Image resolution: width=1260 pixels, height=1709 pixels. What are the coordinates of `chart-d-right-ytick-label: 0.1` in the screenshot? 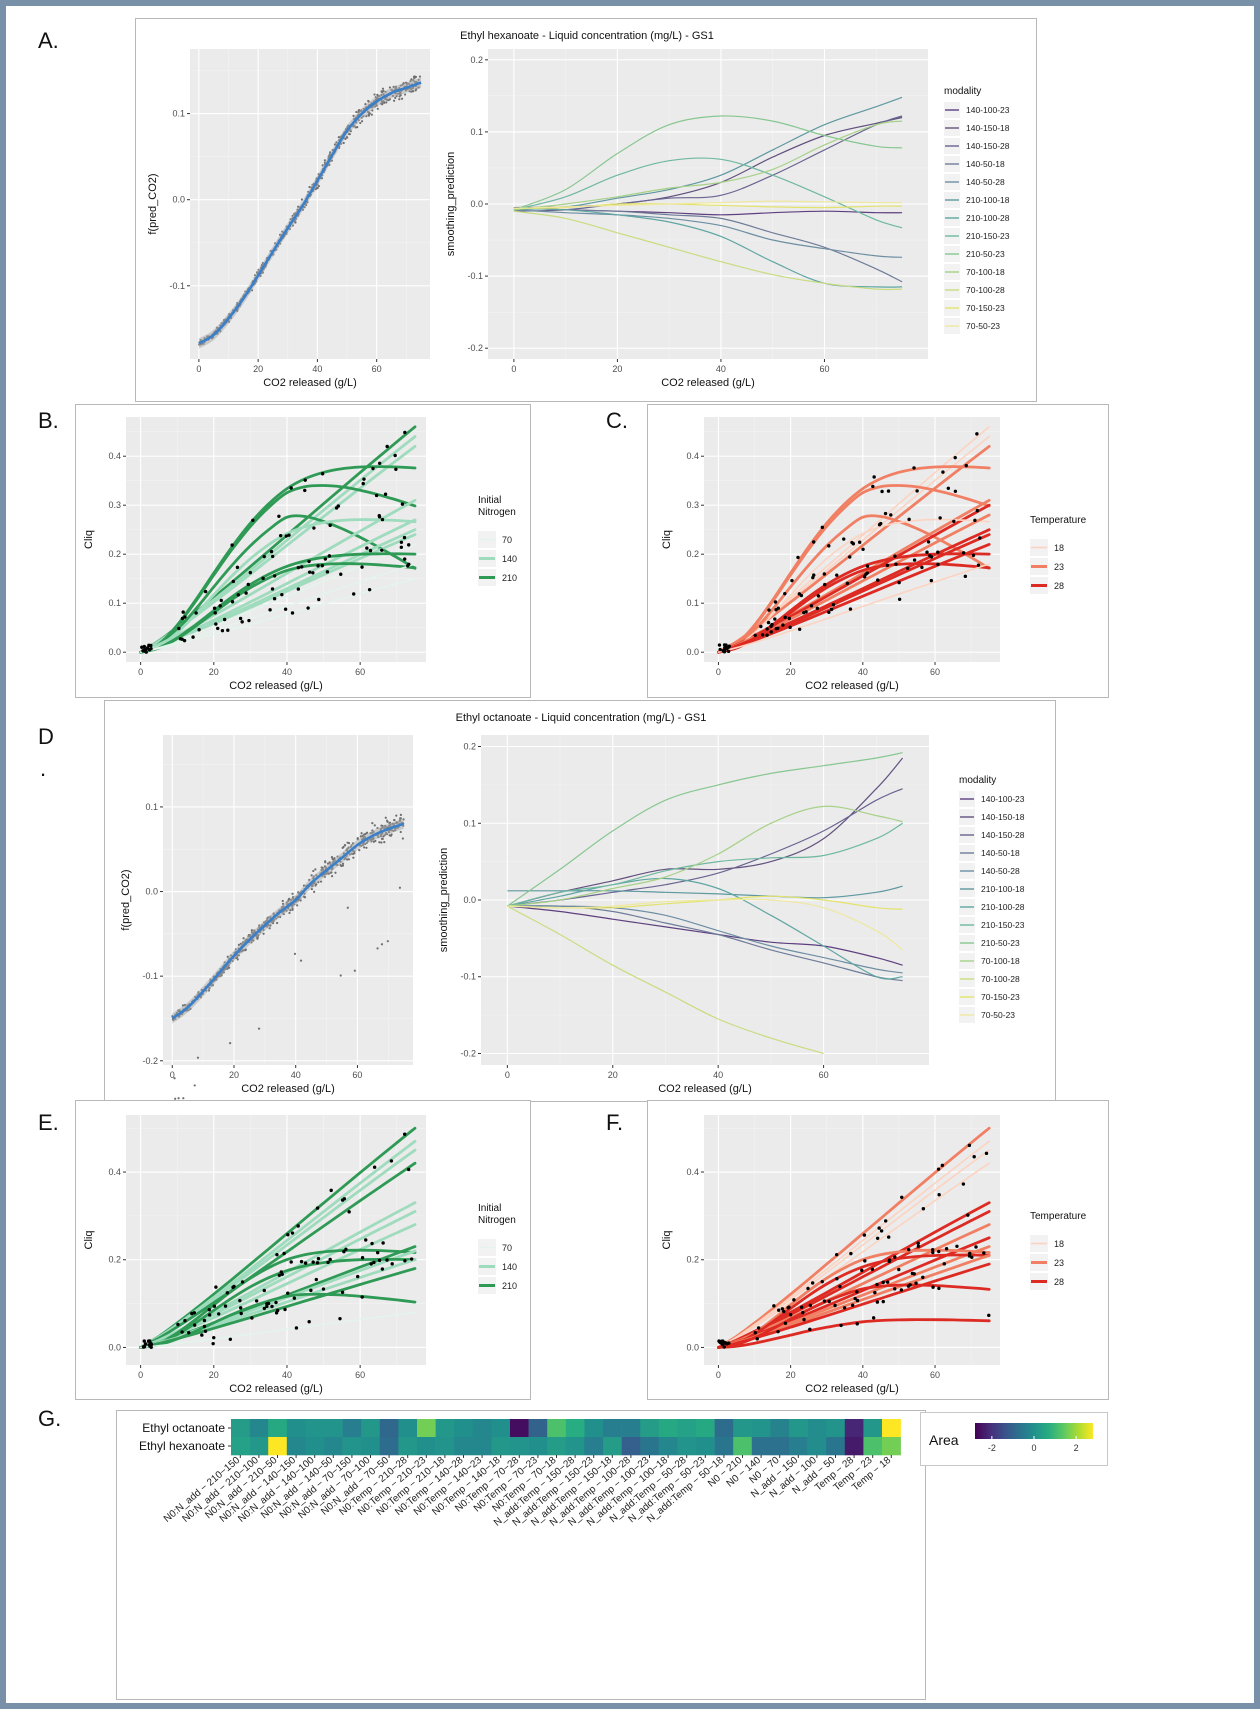 It's located at (469, 823).